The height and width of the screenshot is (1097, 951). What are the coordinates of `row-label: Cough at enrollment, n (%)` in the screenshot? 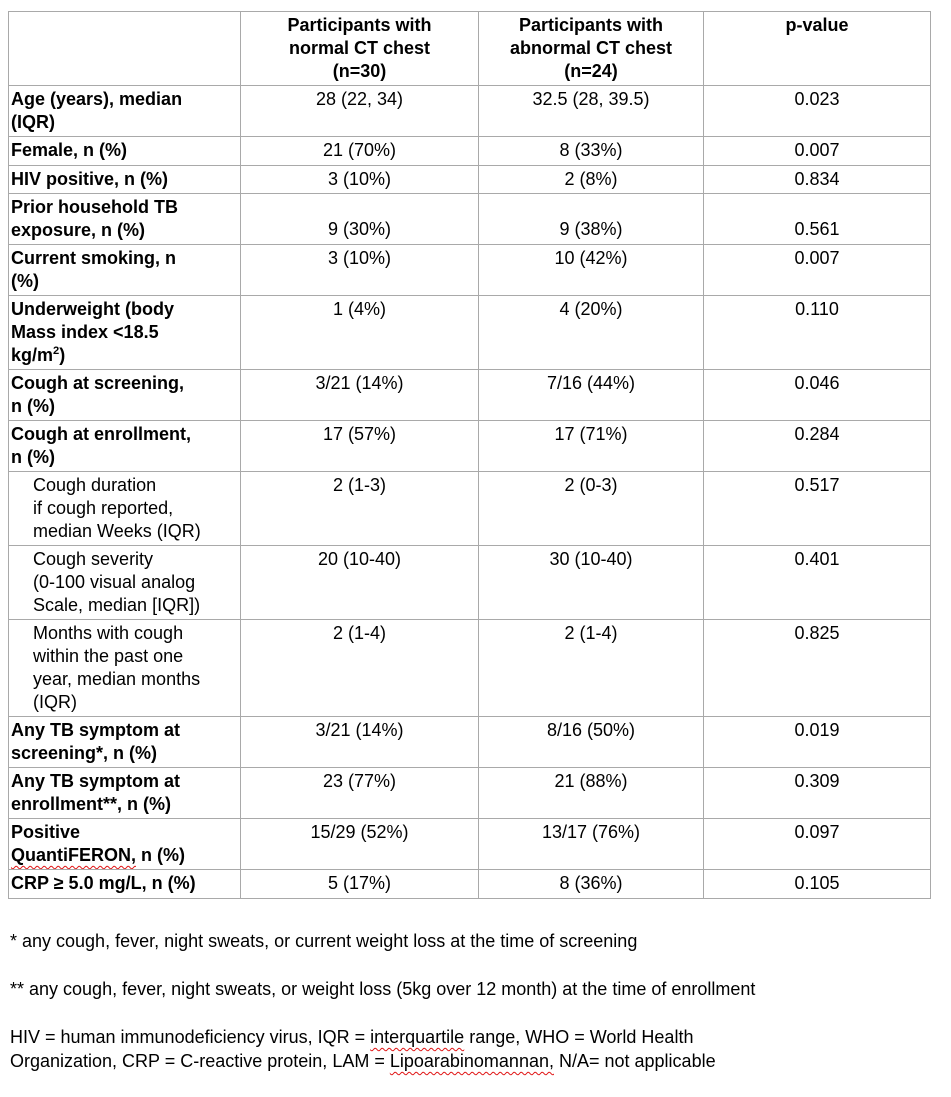 It's located at (124, 446).